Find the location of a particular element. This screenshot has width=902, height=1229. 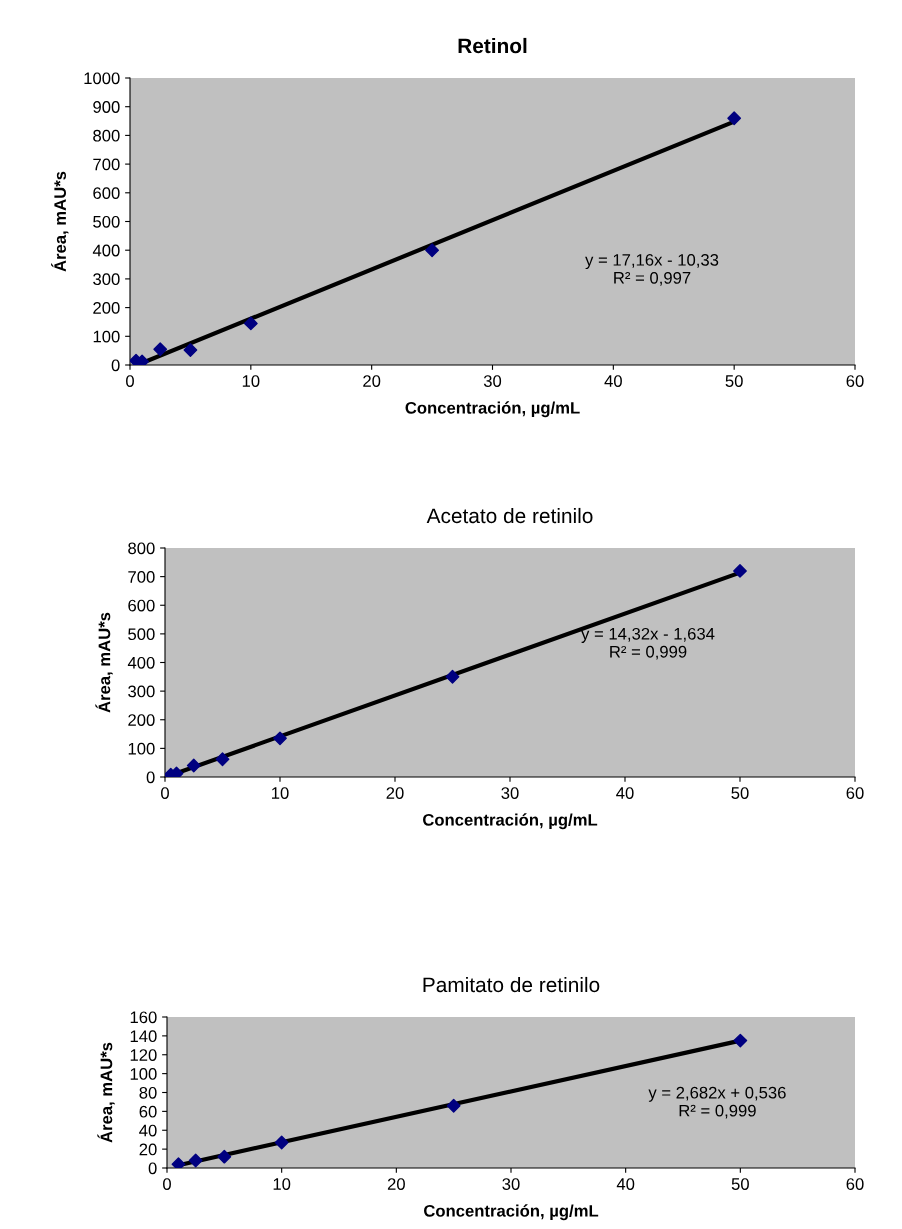

y-tick-label: 120 is located at coordinates (143, 1055).